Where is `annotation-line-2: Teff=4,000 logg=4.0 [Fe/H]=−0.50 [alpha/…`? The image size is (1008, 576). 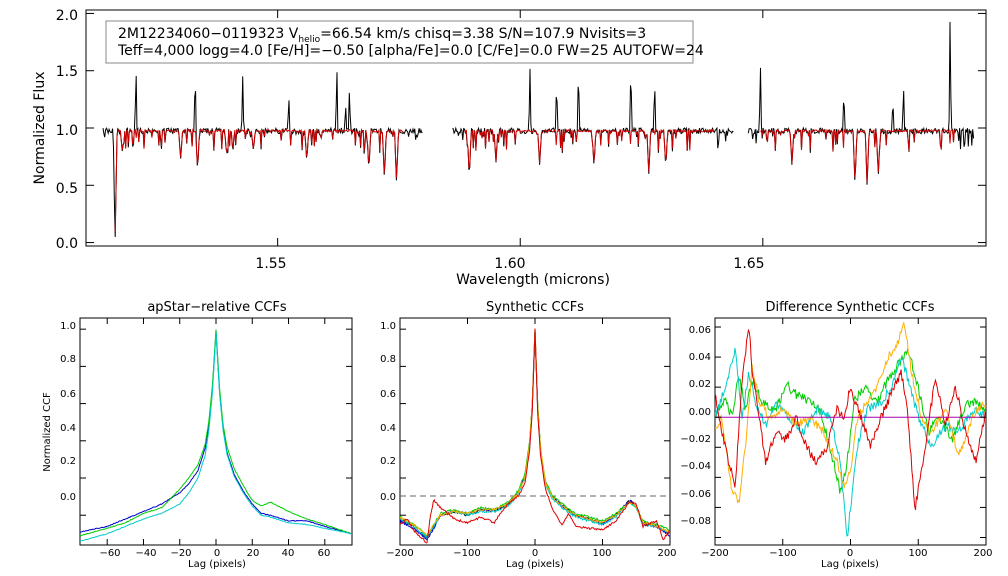
annotation-line-2: Teff=4,000 logg=4.0 [Fe/H]=−0.50 [alpha/… is located at coordinates (410, 51).